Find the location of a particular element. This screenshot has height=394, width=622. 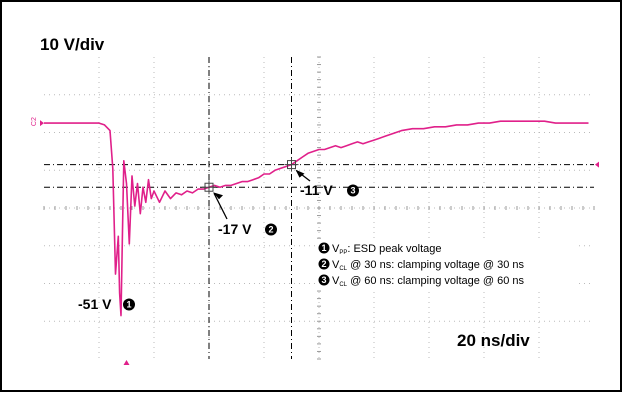

legend-entry: VCL @ 60 ns: clamping voltage @ 60 ns is located at coordinates (428, 281).